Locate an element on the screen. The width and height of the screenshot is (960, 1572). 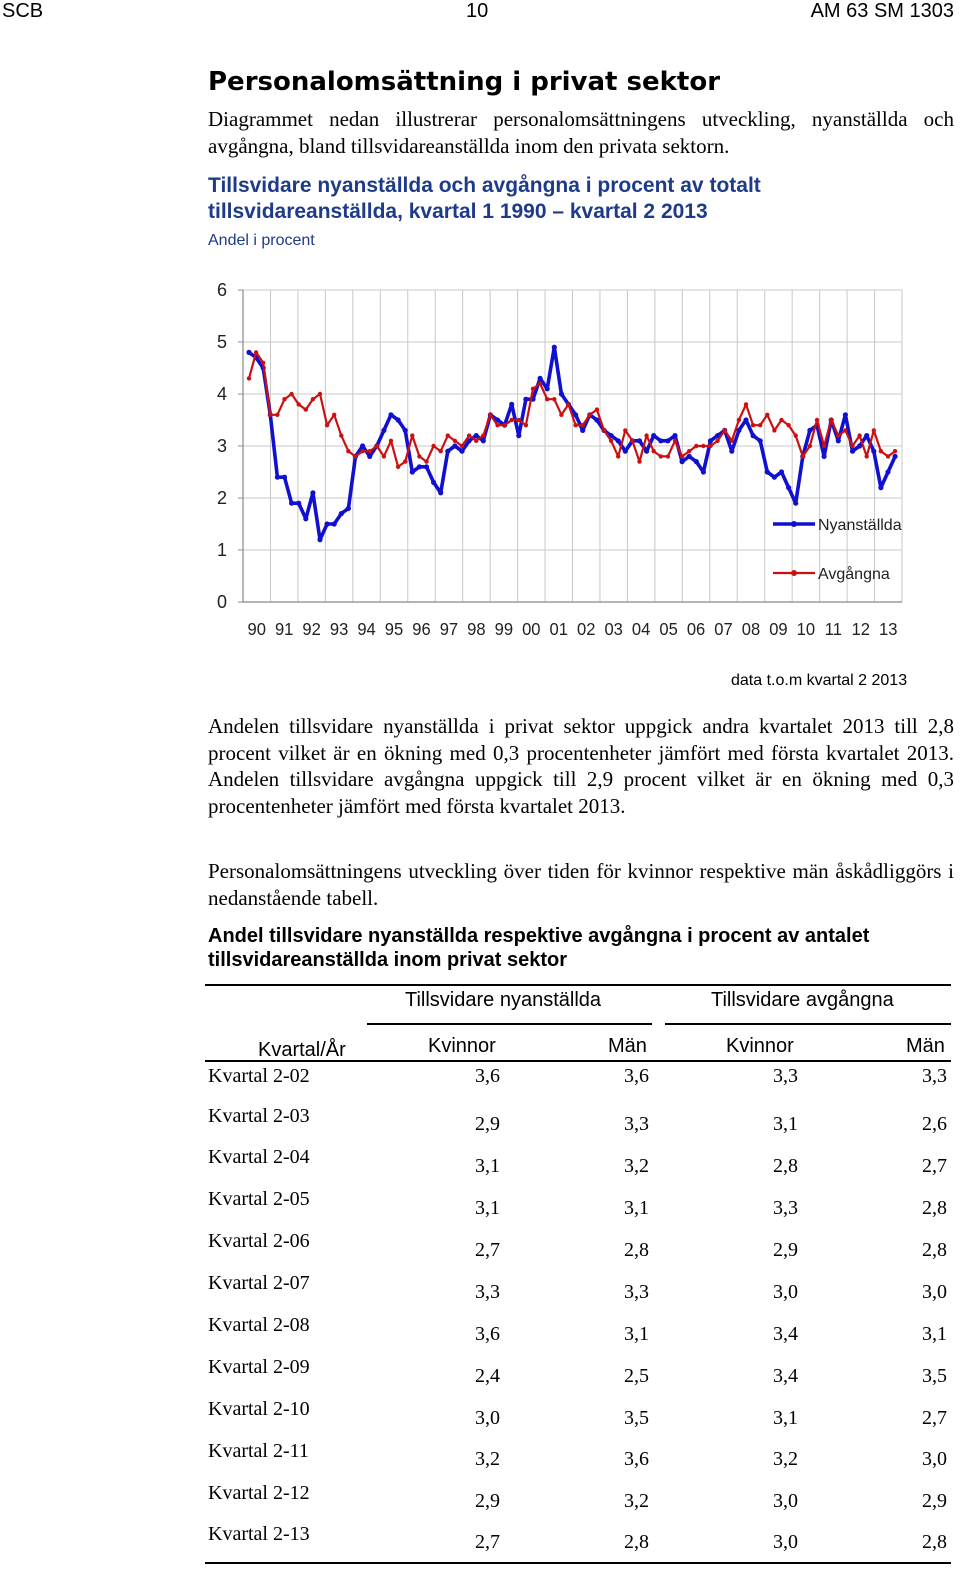
row-label: Kvartal 2-13 is located at coordinates (259, 1534).